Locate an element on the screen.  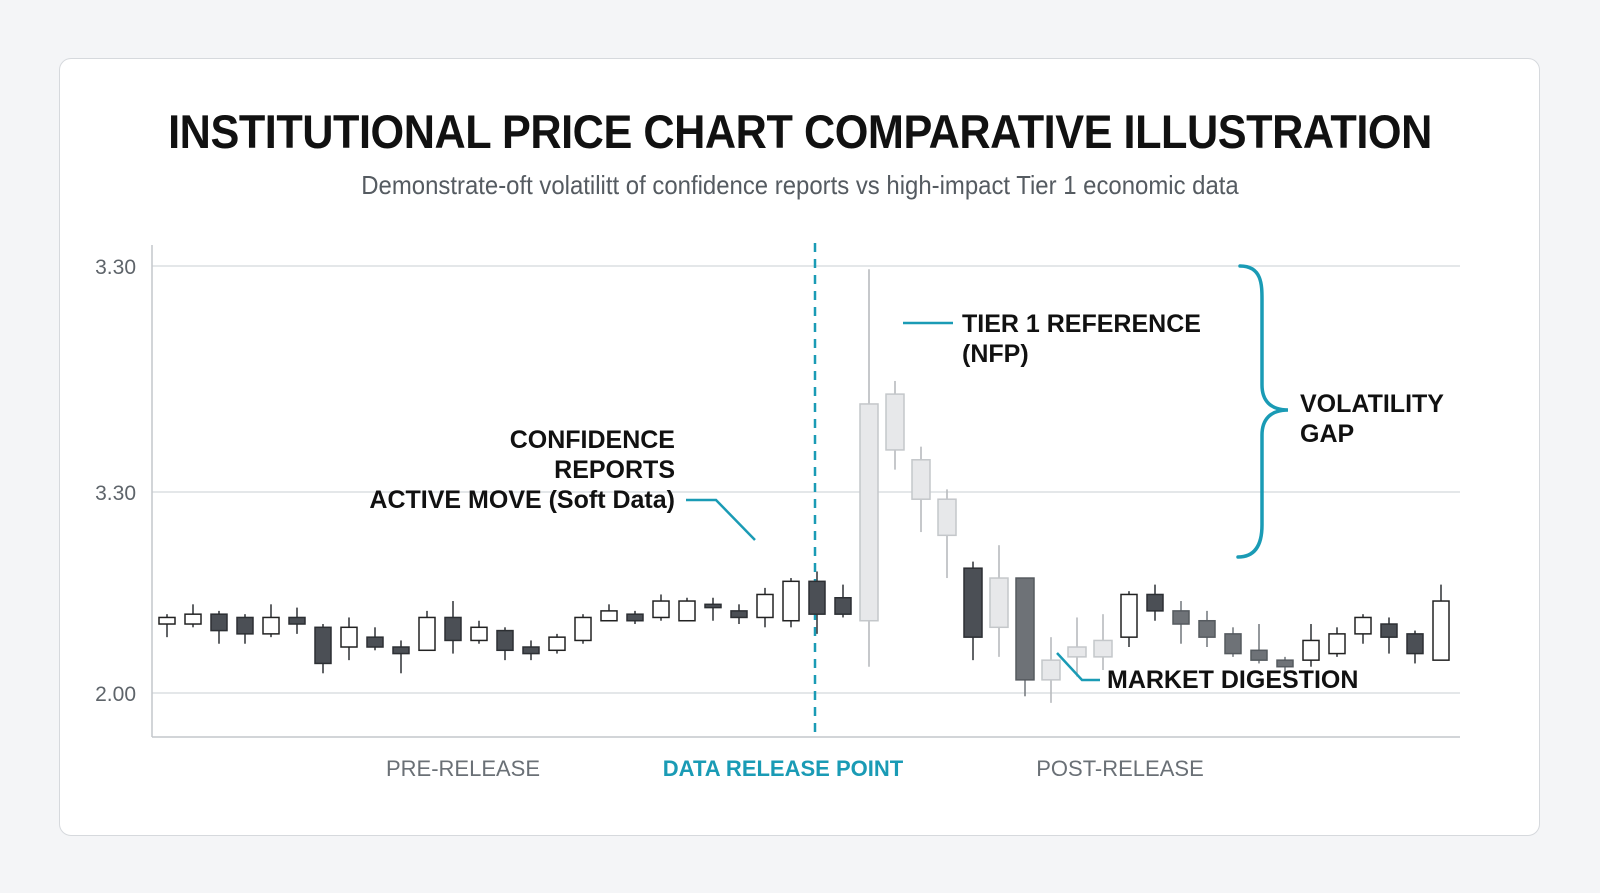
x-section-label: PRE-RELEASE is located at coordinates (463, 768).